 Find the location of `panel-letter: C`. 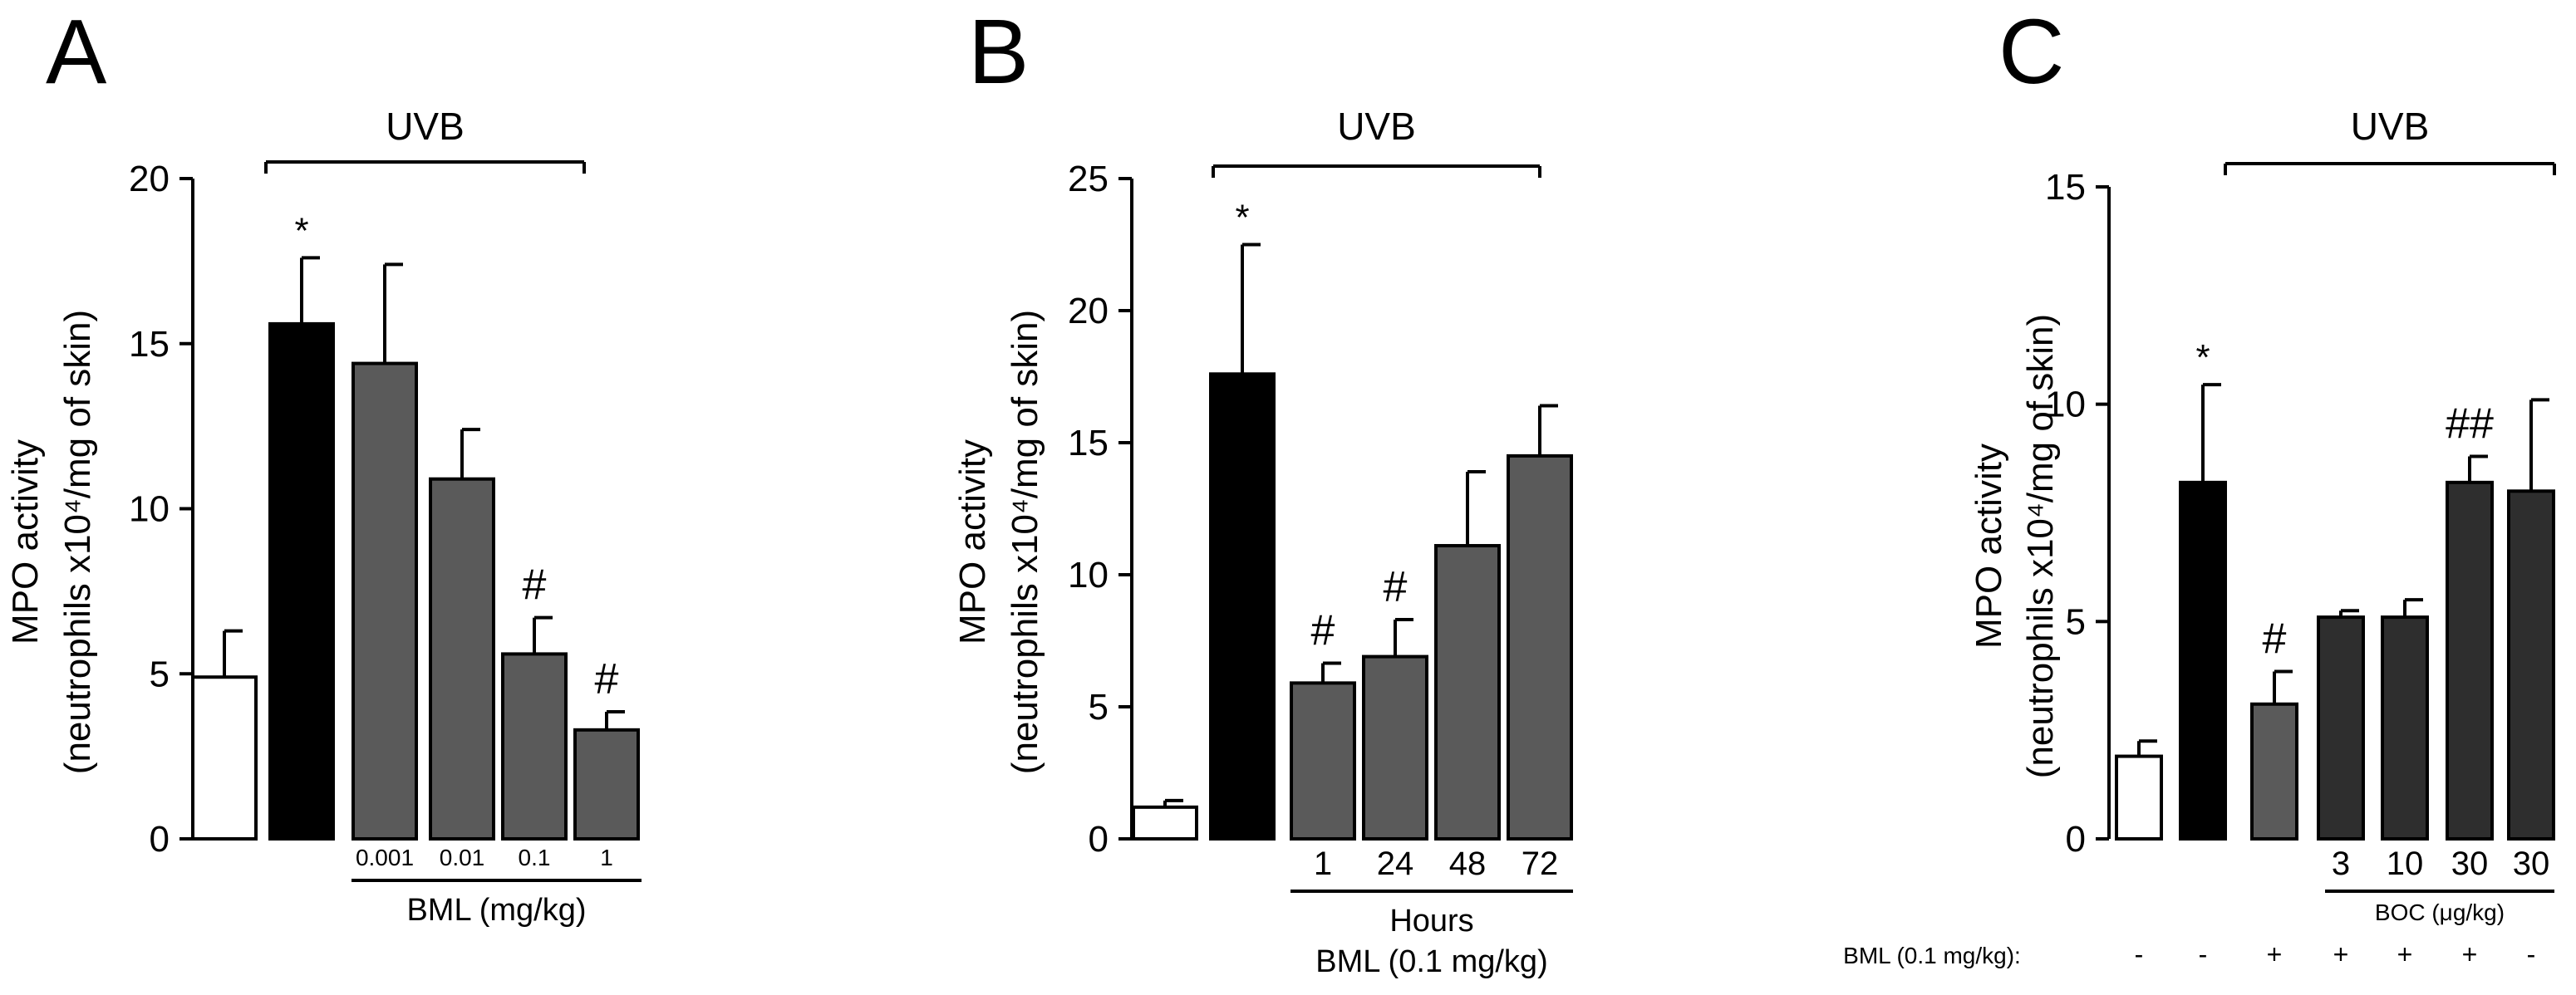

panel-letter: C is located at coordinates (2031, 52).